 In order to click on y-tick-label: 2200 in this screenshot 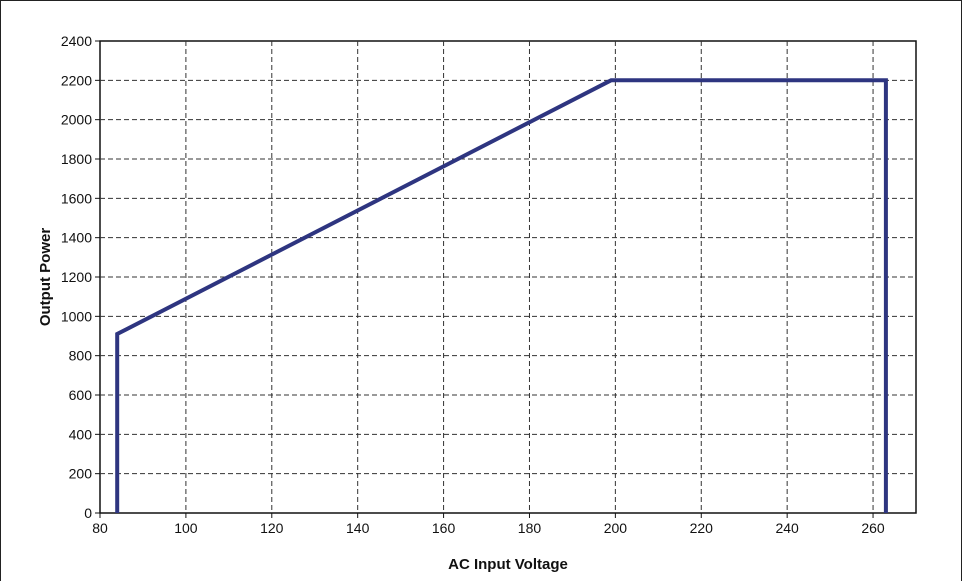, I will do `click(76, 80)`.